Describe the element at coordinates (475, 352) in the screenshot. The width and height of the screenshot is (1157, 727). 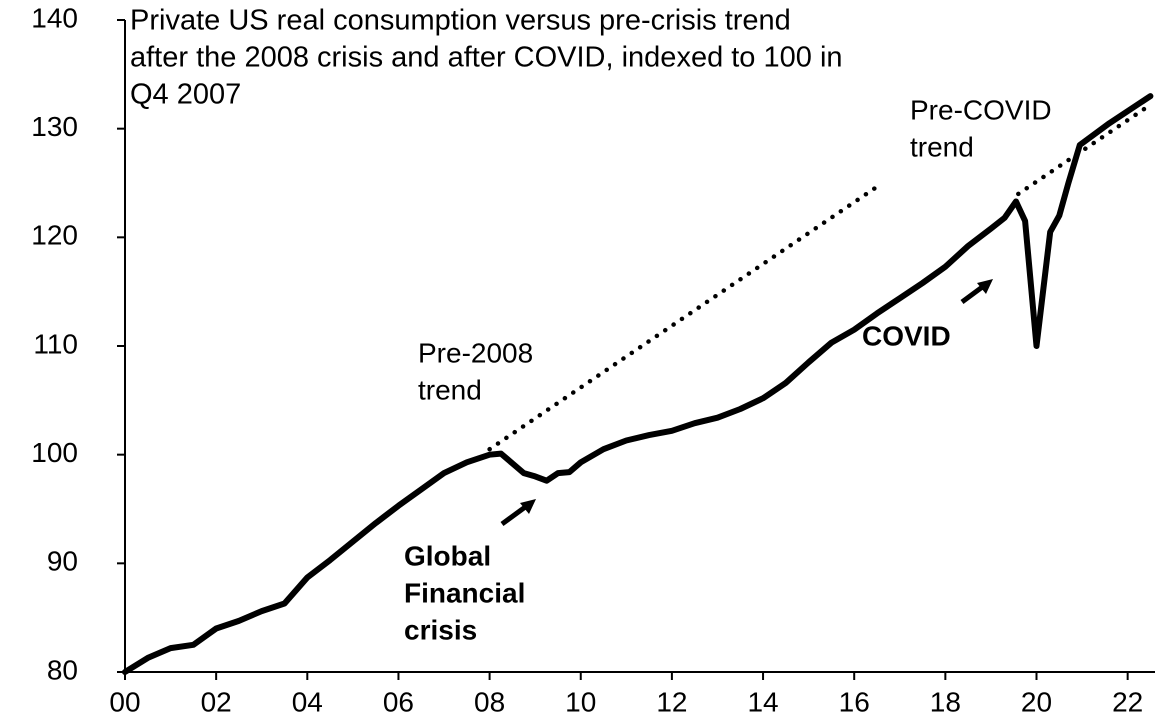
I see `annotation: Pre-2008` at that location.